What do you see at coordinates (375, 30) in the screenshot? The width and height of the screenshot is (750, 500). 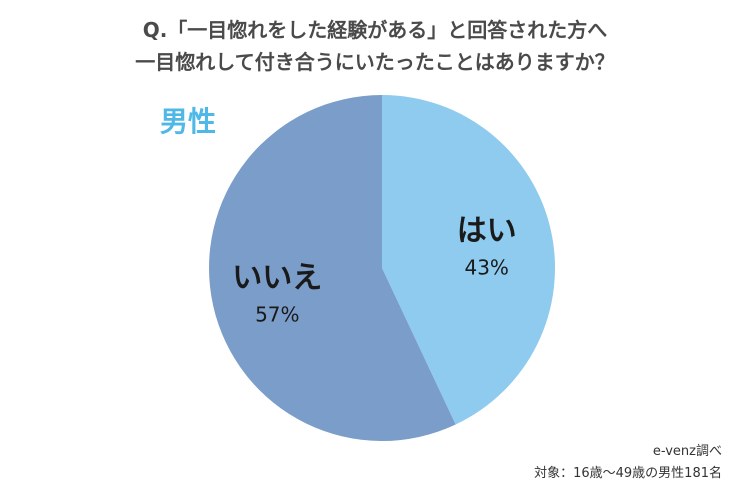 I see `chart-title-line-1: Q.「一目惚れをした経験がある」と回答された方へ` at bounding box center [375, 30].